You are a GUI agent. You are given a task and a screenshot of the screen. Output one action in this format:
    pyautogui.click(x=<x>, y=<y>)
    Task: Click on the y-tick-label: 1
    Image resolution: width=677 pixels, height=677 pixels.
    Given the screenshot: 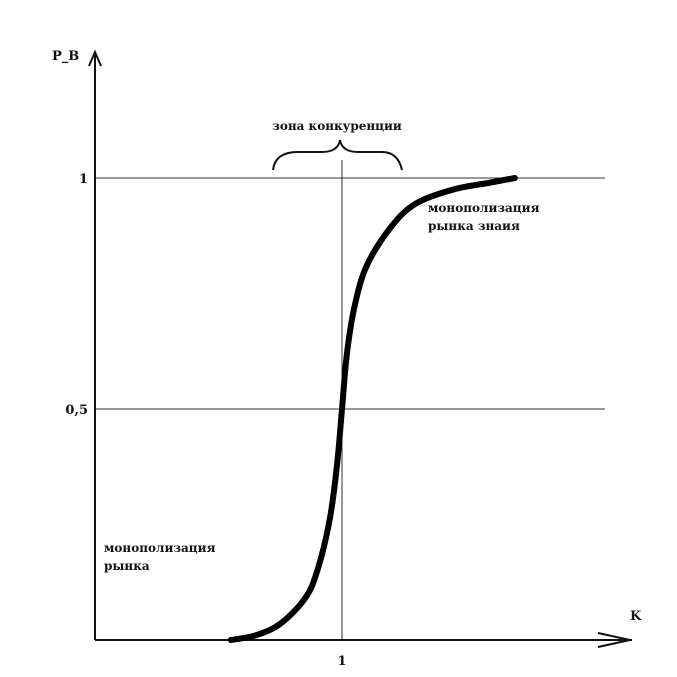 What is the action you would take?
    pyautogui.click(x=83, y=179)
    